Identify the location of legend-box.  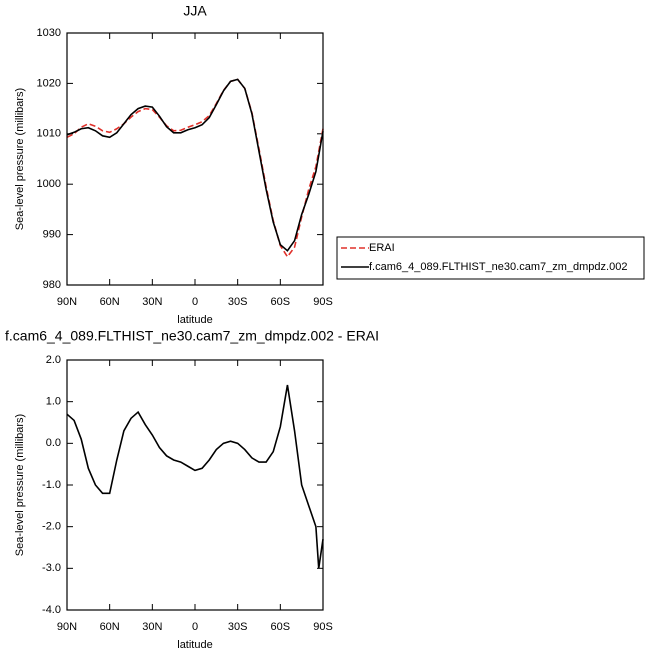
(490, 258).